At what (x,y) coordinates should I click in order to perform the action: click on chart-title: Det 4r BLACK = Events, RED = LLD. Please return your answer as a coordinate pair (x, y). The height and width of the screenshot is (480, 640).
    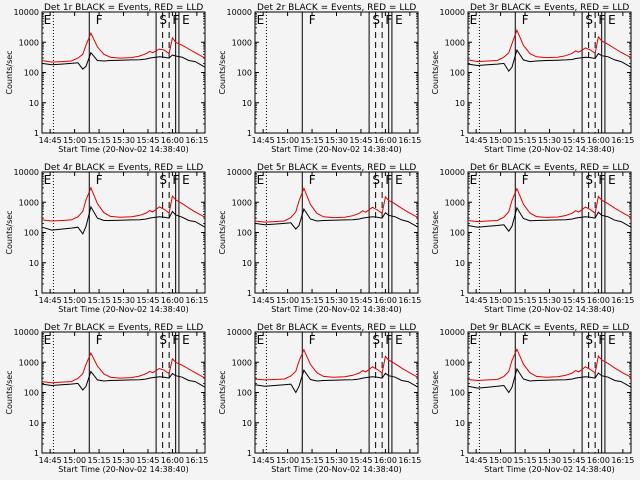
    Looking at the image, I should click on (123, 168).